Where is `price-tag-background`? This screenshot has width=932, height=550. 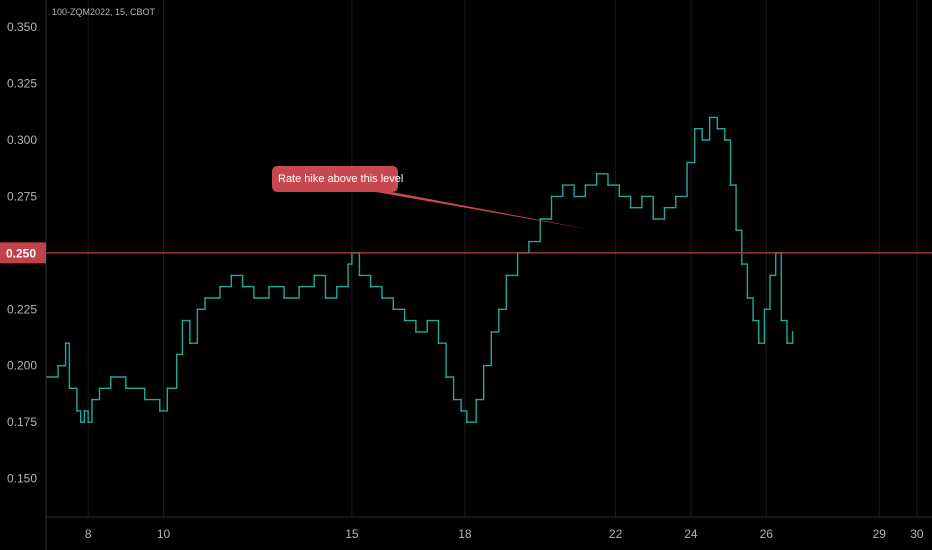 price-tag-background is located at coordinates (23, 253).